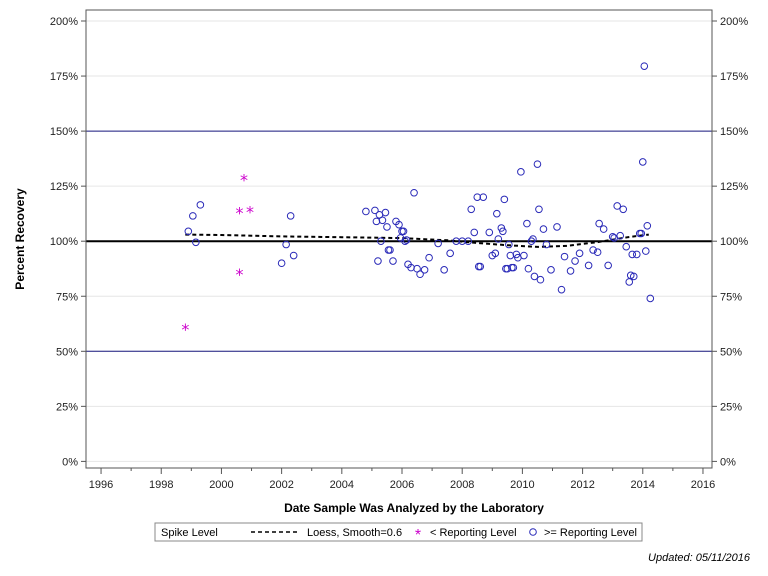  Describe the element at coordinates (281, 485) in the screenshot. I see `x-tick-label: 2002` at that location.